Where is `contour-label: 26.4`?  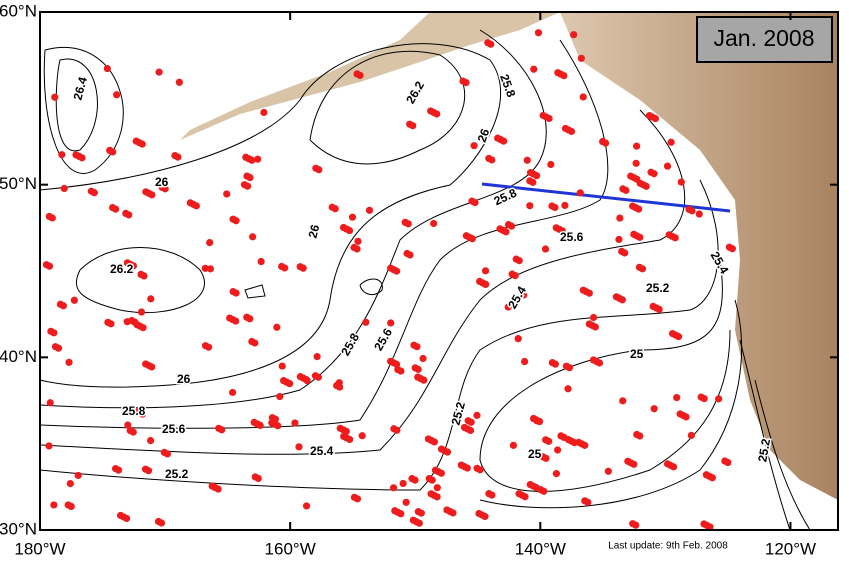 contour-label: 26.4 is located at coordinates (80, 88).